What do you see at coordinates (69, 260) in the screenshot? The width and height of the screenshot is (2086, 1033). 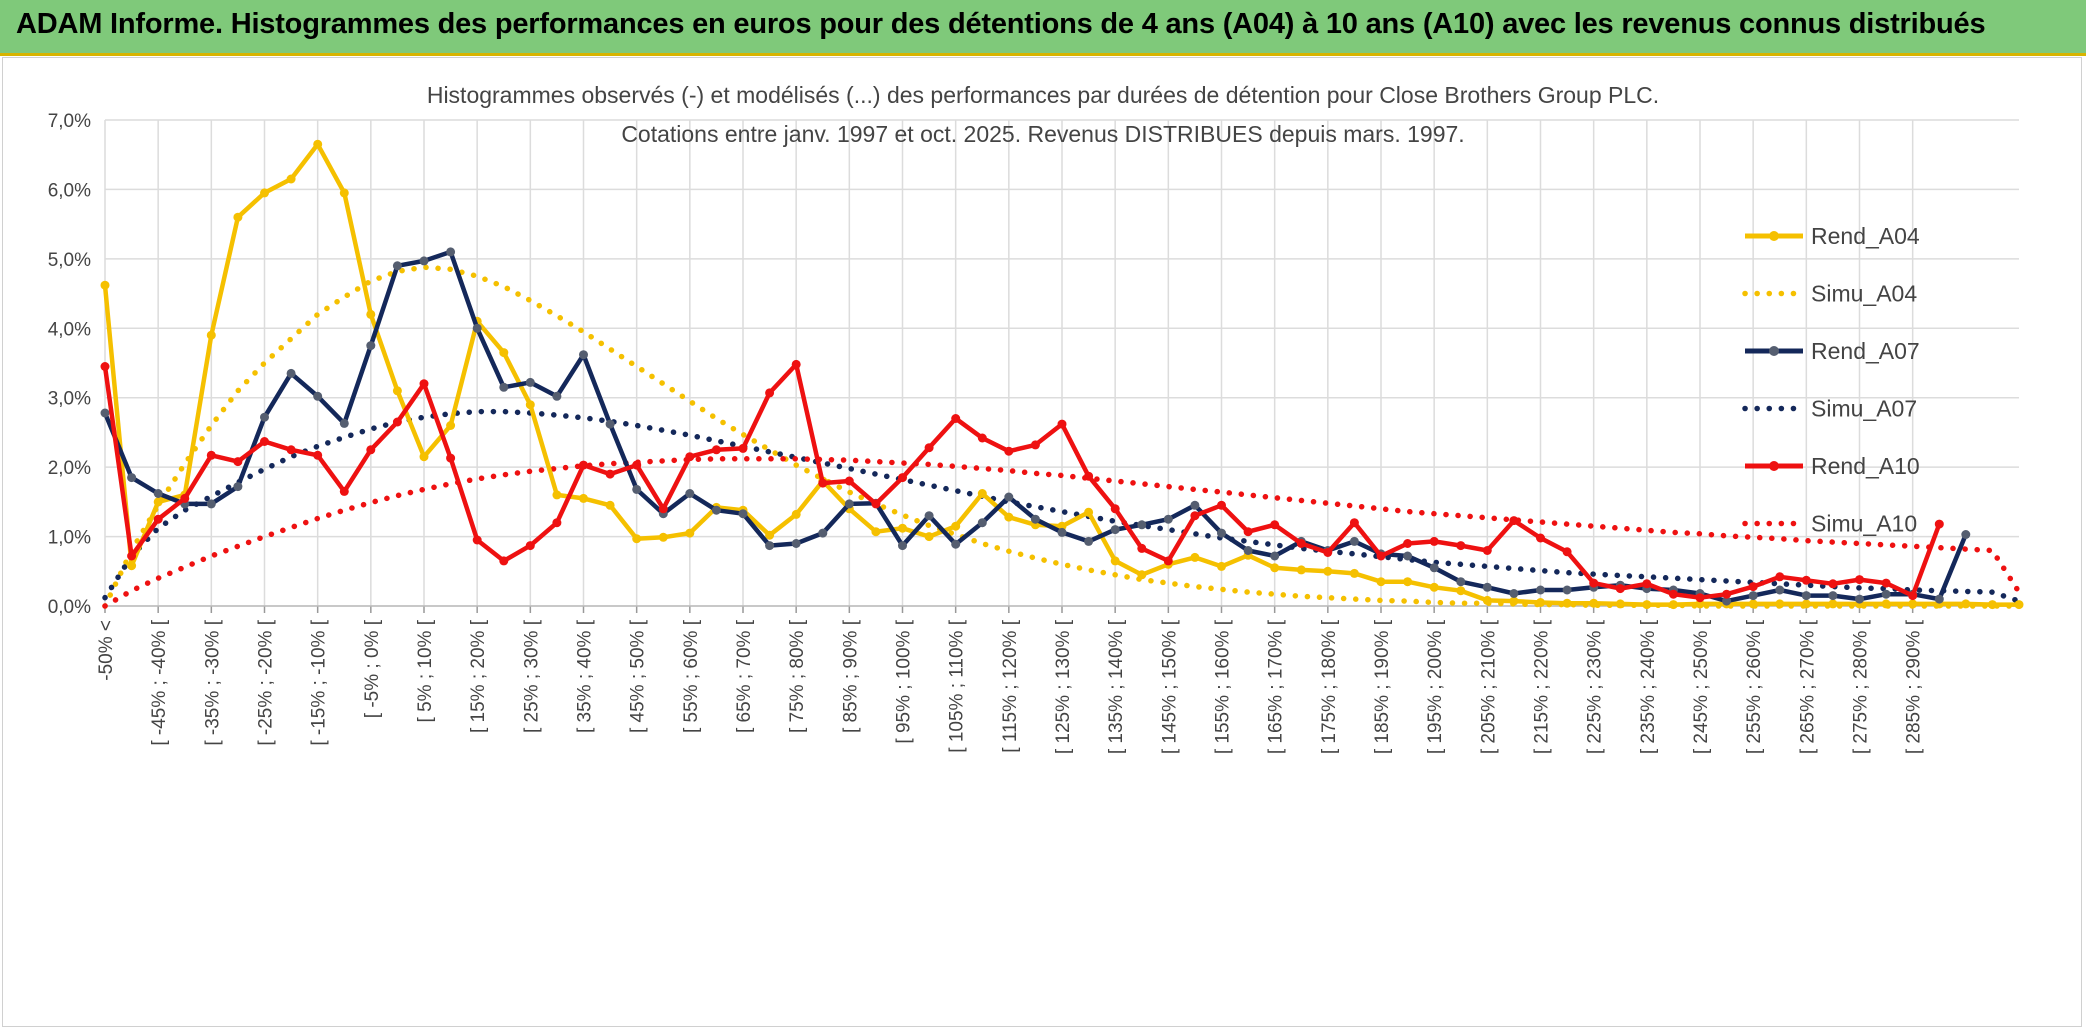 I see `y-tick-label: 5,0%` at bounding box center [69, 260].